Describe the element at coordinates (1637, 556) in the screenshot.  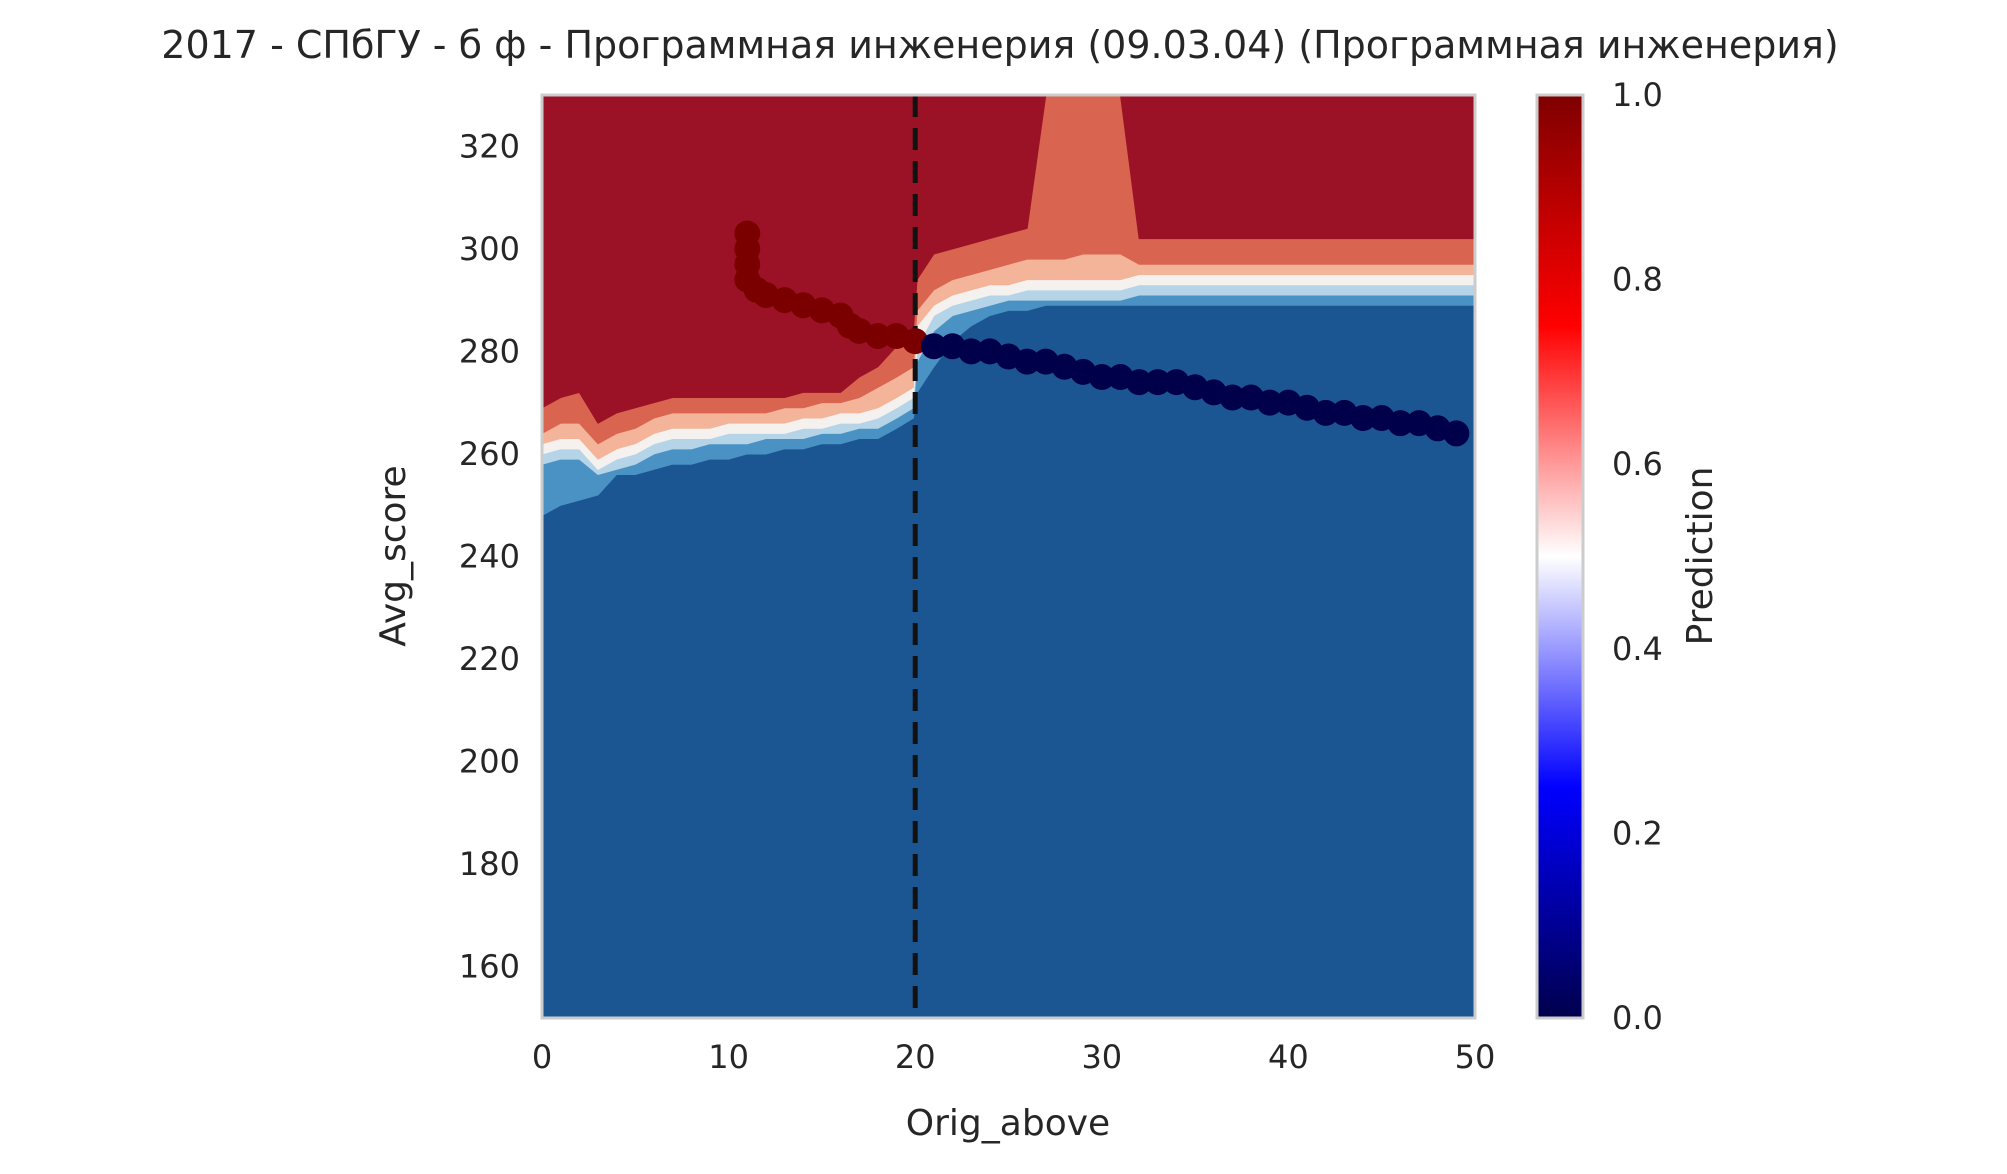
I see `colorbar-ticks: 0.0 0.2 0.4 0.6 0.8 1.0` at that location.